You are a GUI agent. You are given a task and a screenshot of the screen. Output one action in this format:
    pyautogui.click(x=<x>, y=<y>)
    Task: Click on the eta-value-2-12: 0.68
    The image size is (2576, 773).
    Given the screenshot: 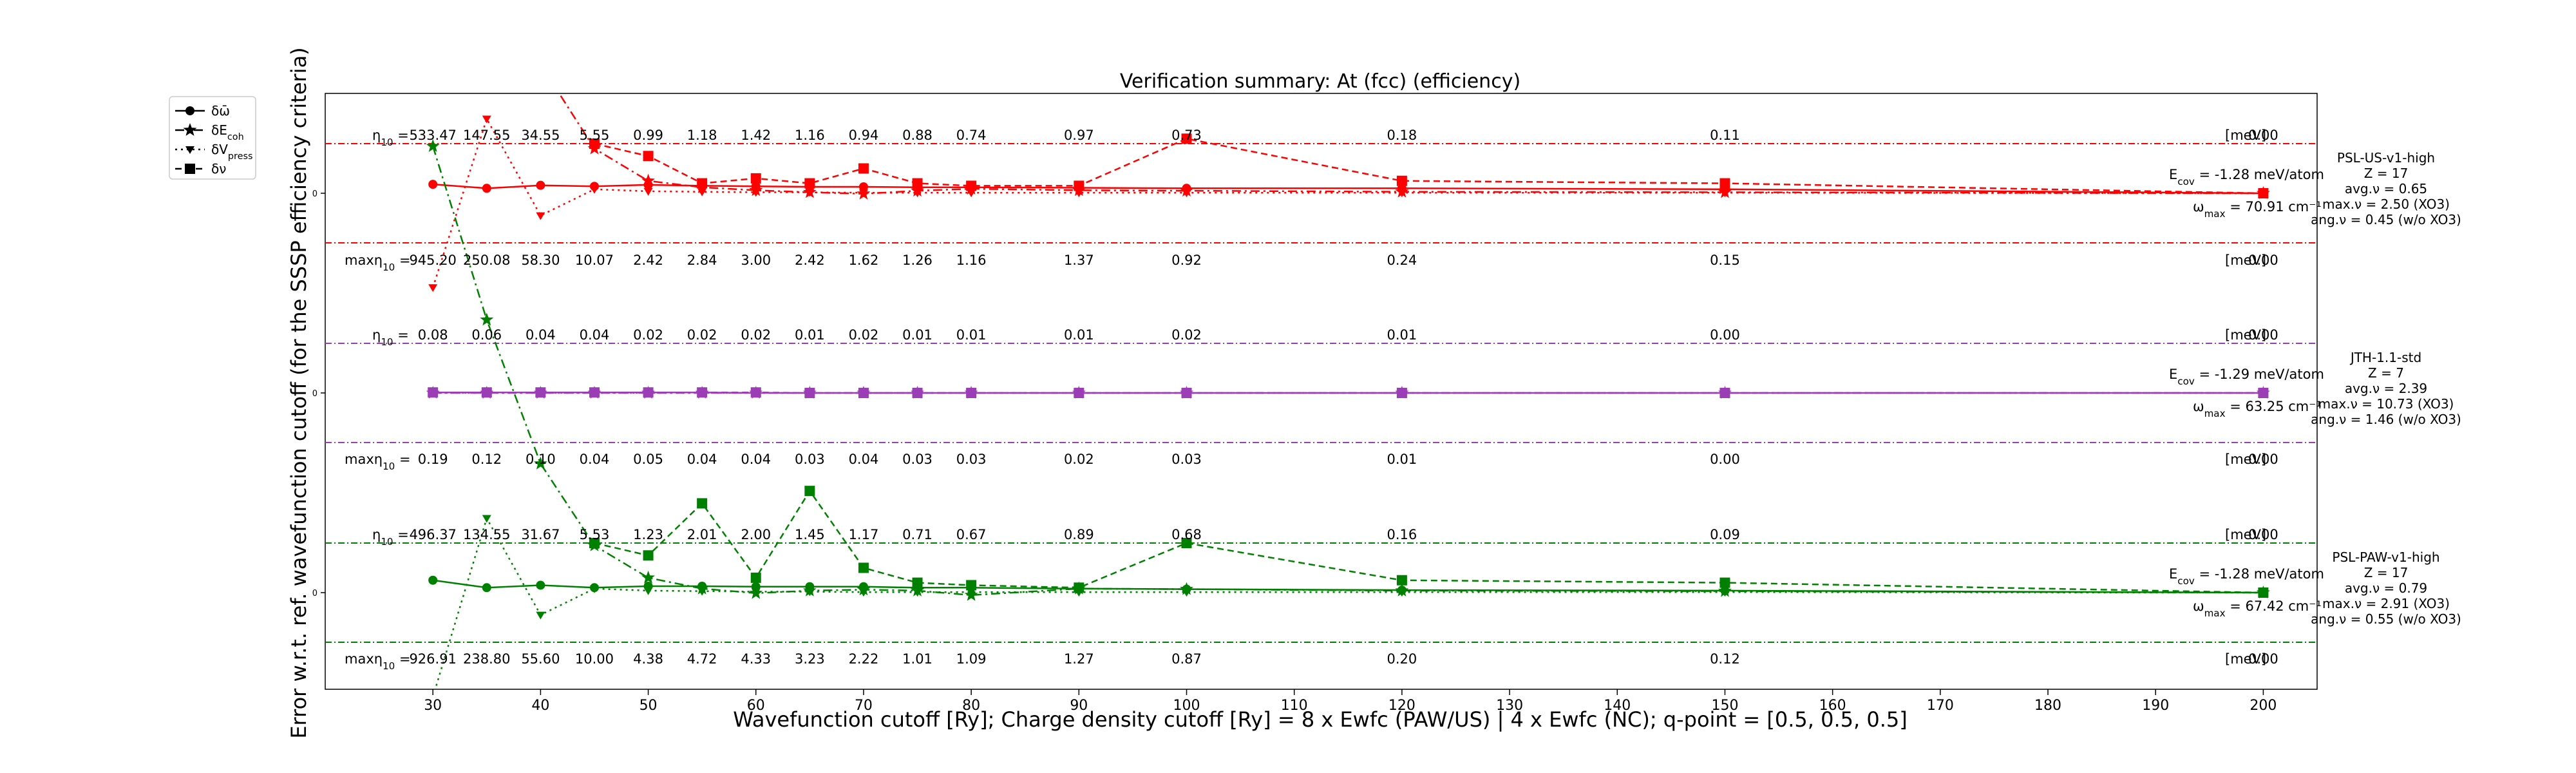 What is the action you would take?
    pyautogui.click(x=1187, y=534)
    